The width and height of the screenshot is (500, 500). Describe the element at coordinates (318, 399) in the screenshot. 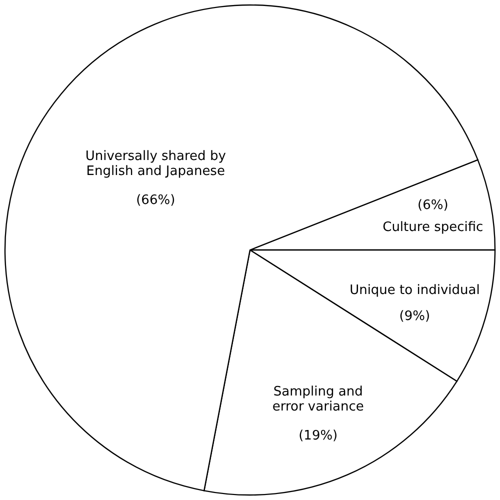

I see `slice-label: Sampling and error variance` at that location.